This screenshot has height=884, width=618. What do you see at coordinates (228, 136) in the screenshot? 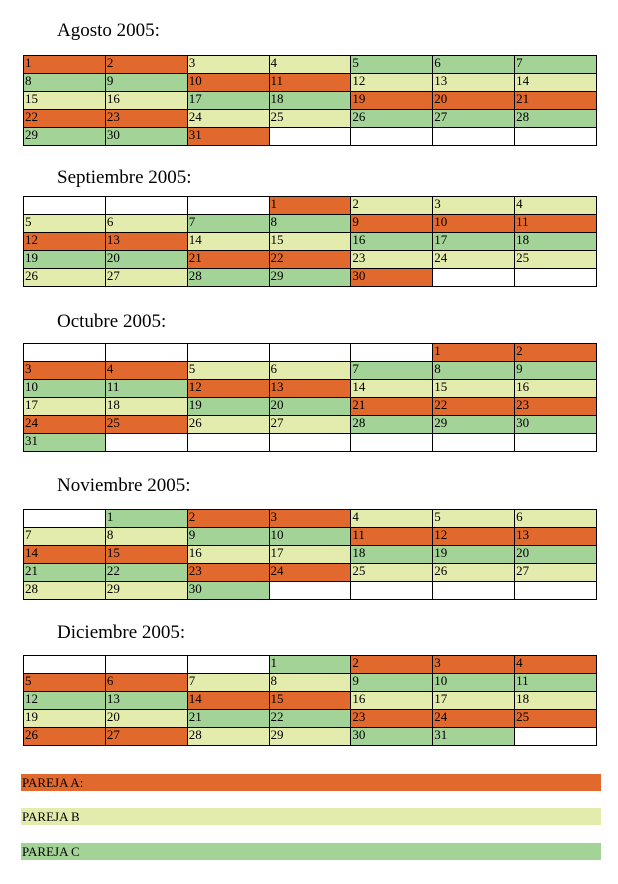
I see `day-cell: 31` at bounding box center [228, 136].